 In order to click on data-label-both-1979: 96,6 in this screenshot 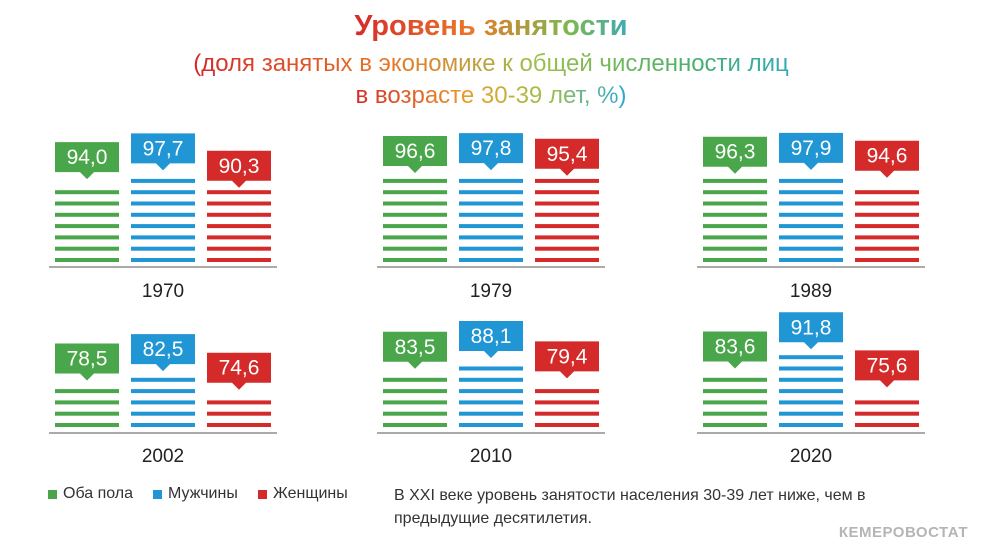, I will do `click(415, 151)`.